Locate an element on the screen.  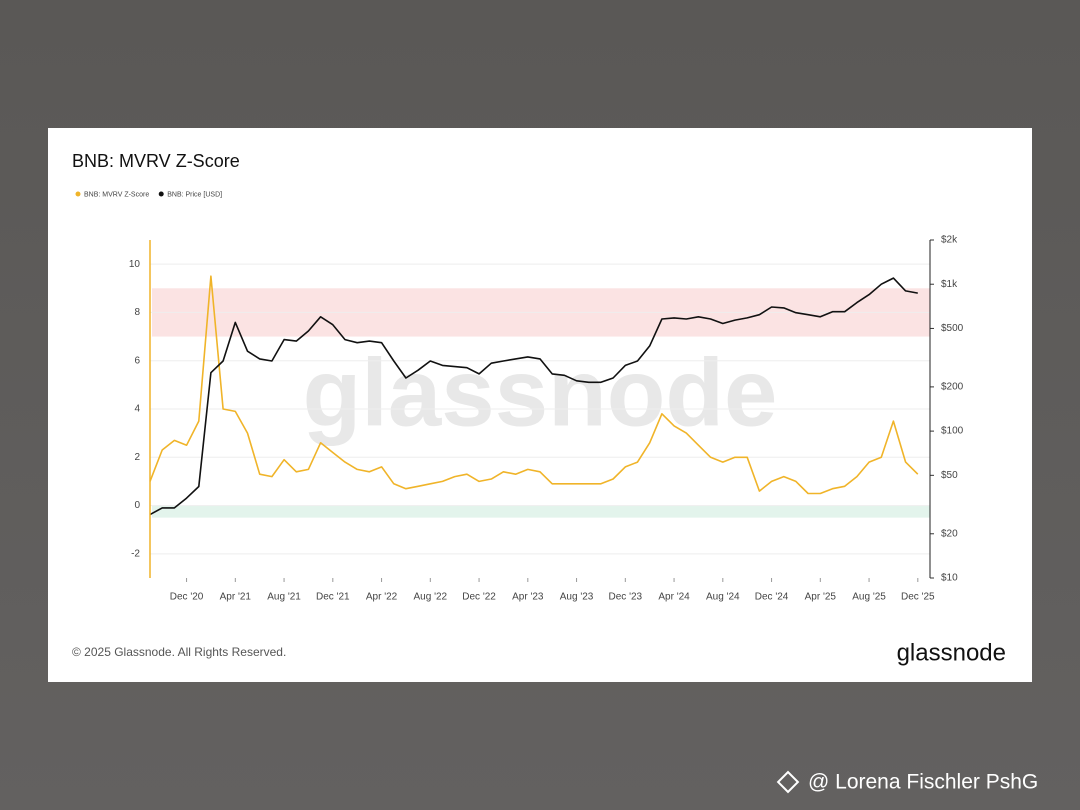
credit: @ Lorena Fischler PshG is located at coordinates (923, 782).